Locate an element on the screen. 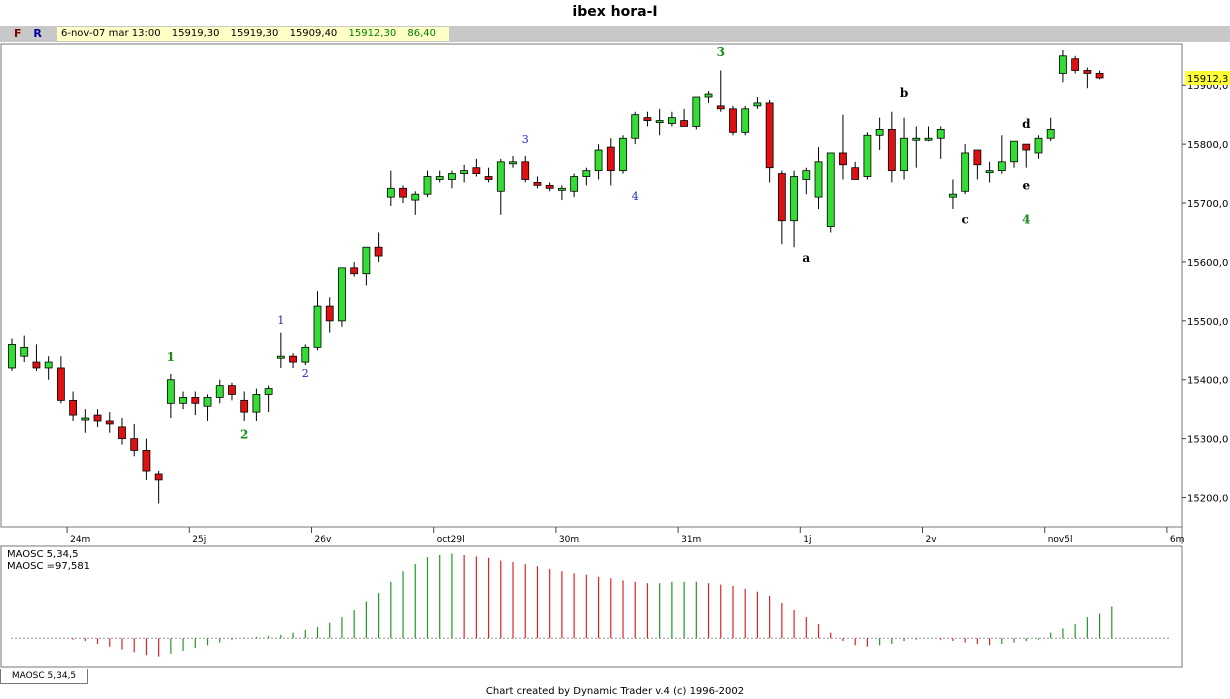 This screenshot has height=699, width=1230. wave-label: b is located at coordinates (904, 93).